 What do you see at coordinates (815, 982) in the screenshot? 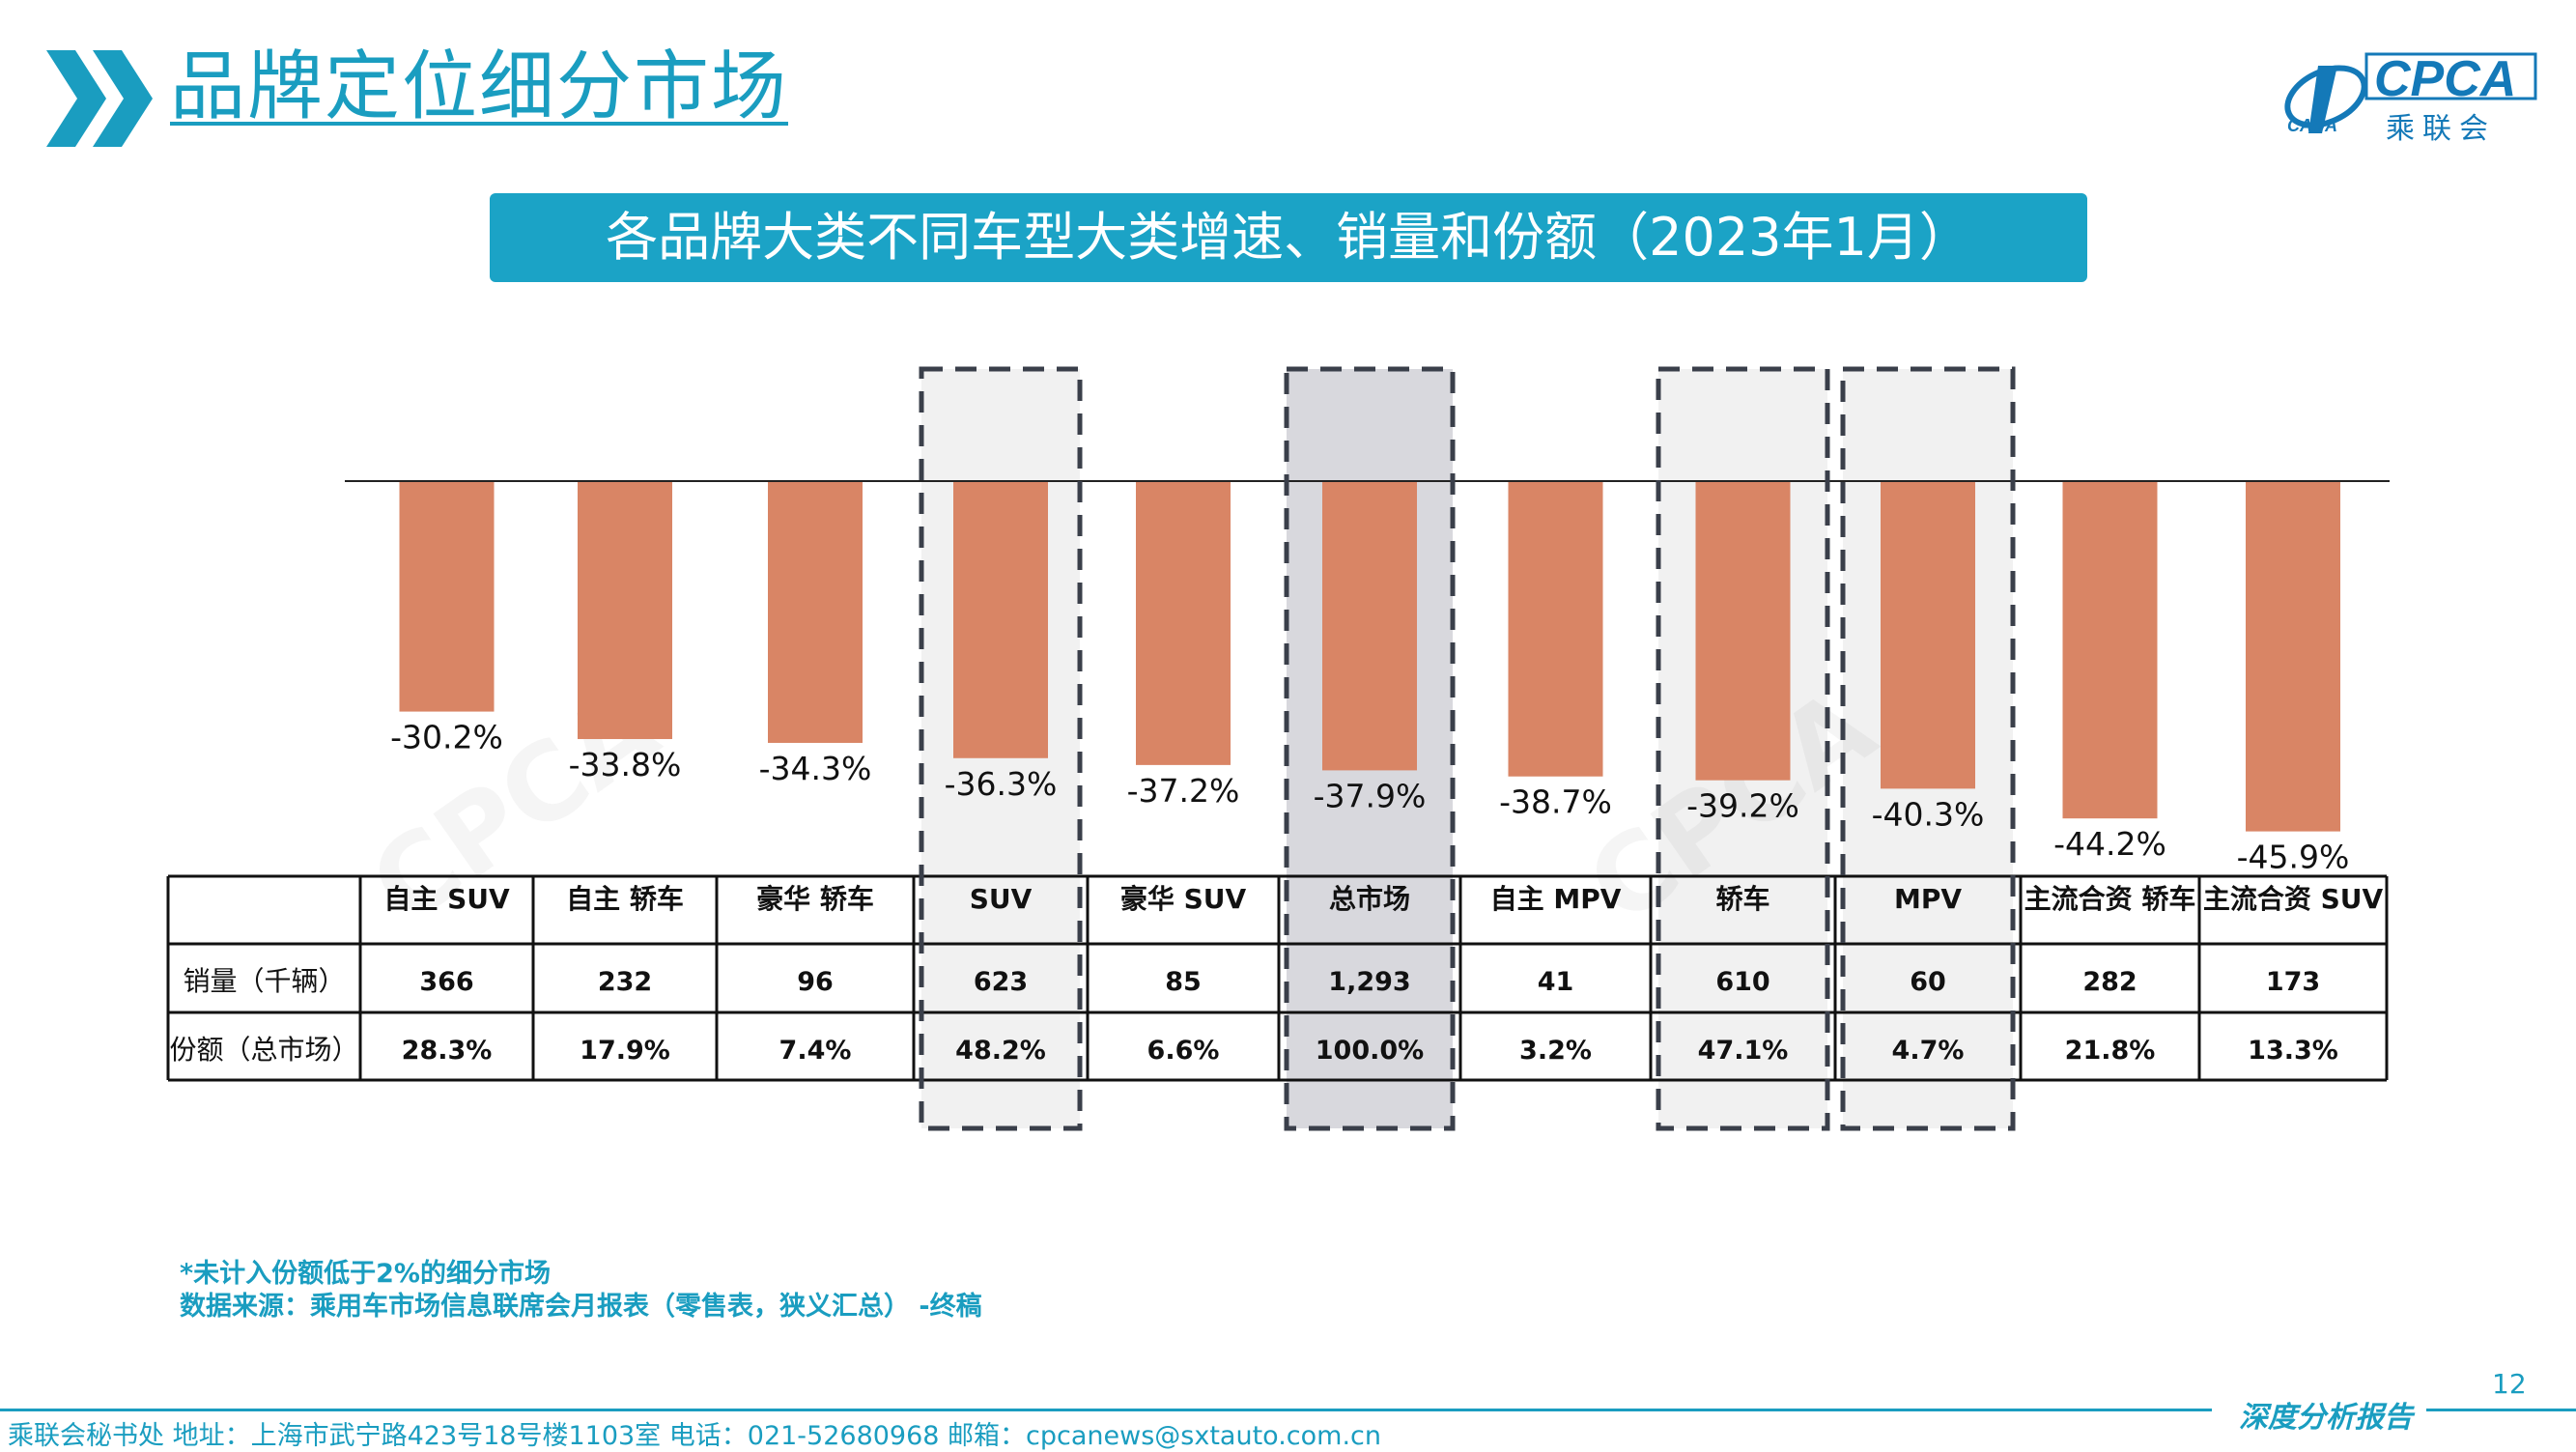
I see `table-cell: 96` at bounding box center [815, 982].